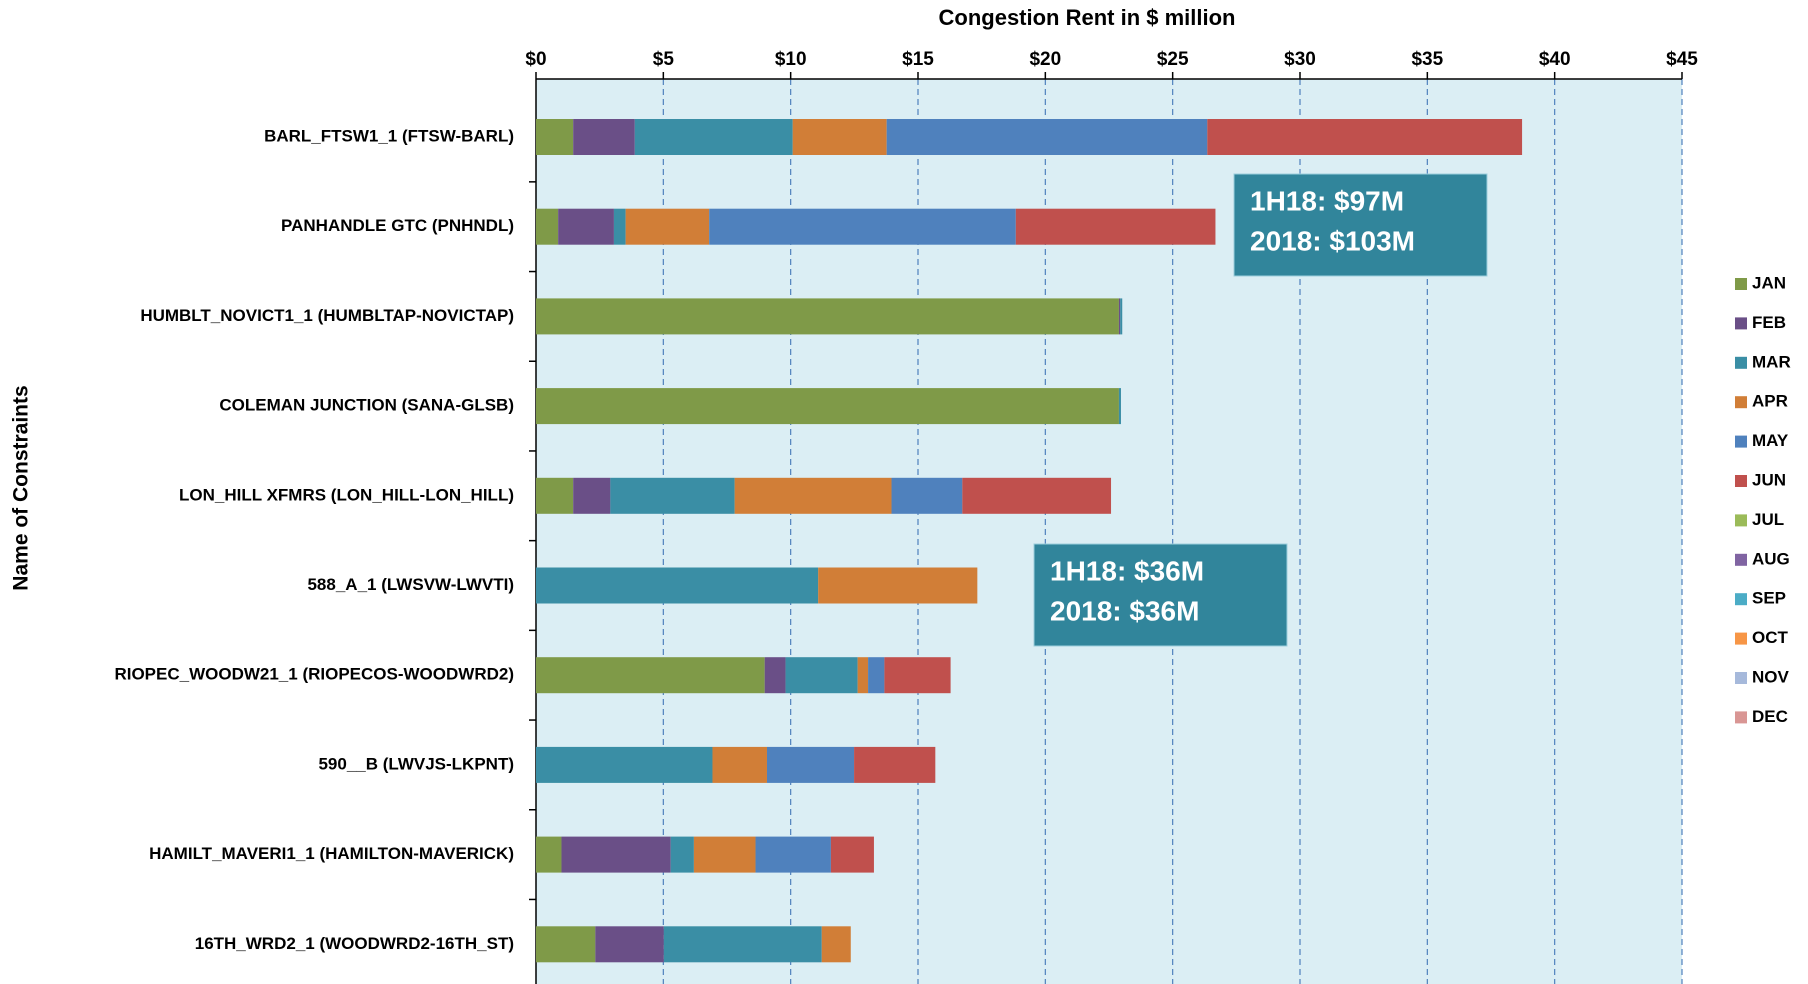  Describe the element at coordinates (397, 225) in the screenshot. I see `y-tick-label: PANHANDLE GTC (PNHNDL)` at that location.